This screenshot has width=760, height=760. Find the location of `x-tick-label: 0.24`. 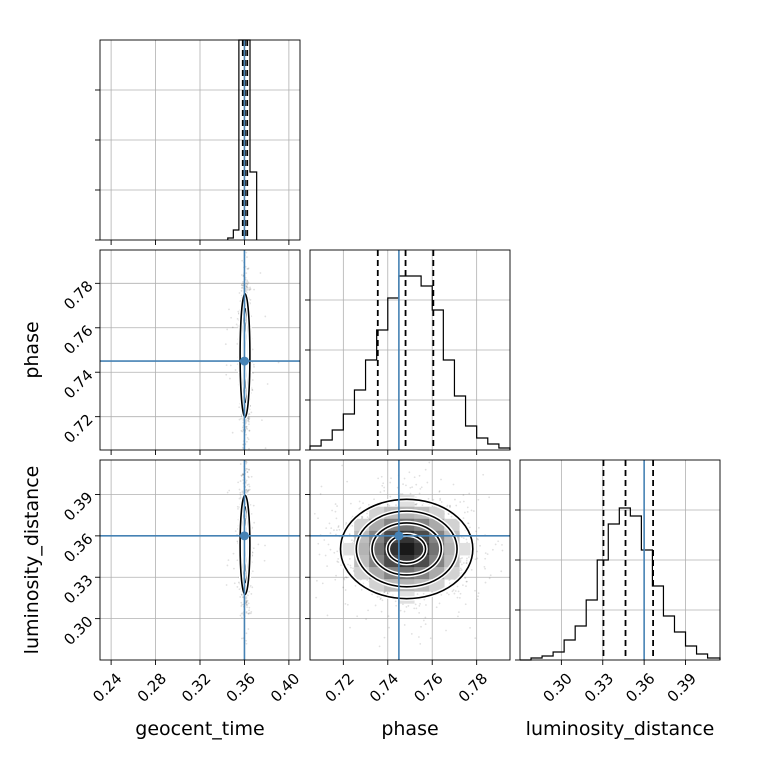

x-tick-label: 0.24 is located at coordinates (107, 688).